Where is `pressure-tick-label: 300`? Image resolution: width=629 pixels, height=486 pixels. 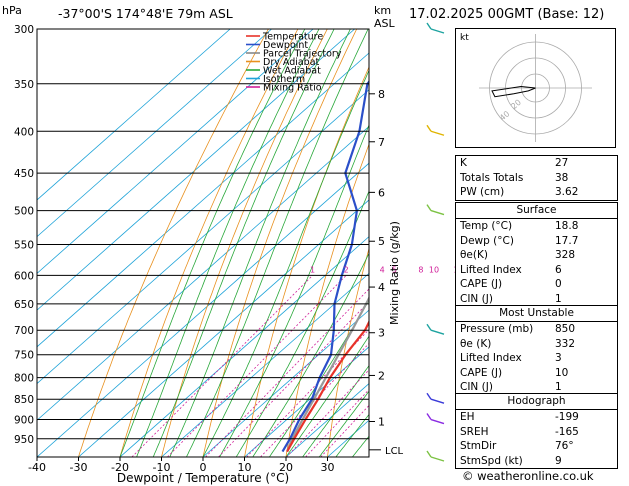 pressure-tick-label: 300 is located at coordinates (24, 30).